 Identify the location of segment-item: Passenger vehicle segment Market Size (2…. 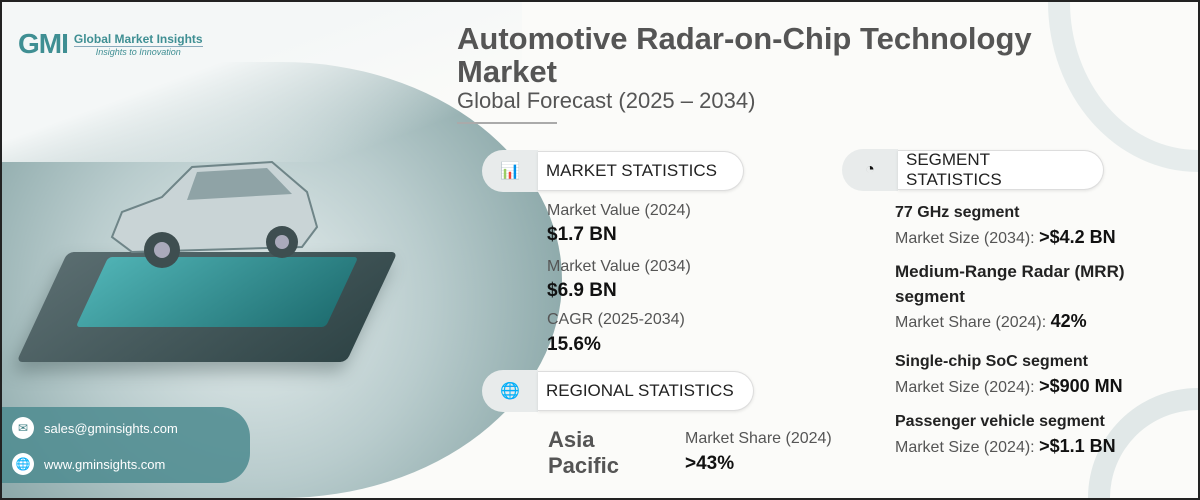
(1005, 434).